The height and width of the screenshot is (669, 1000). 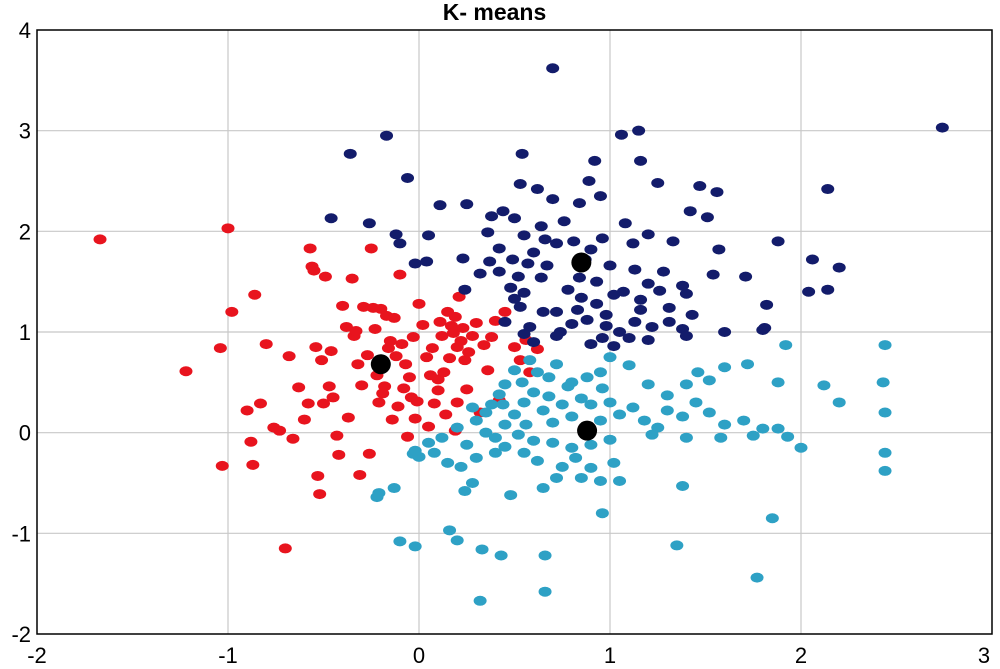 What do you see at coordinates (37, 655) in the screenshot?
I see `x-tick-label: -2` at bounding box center [37, 655].